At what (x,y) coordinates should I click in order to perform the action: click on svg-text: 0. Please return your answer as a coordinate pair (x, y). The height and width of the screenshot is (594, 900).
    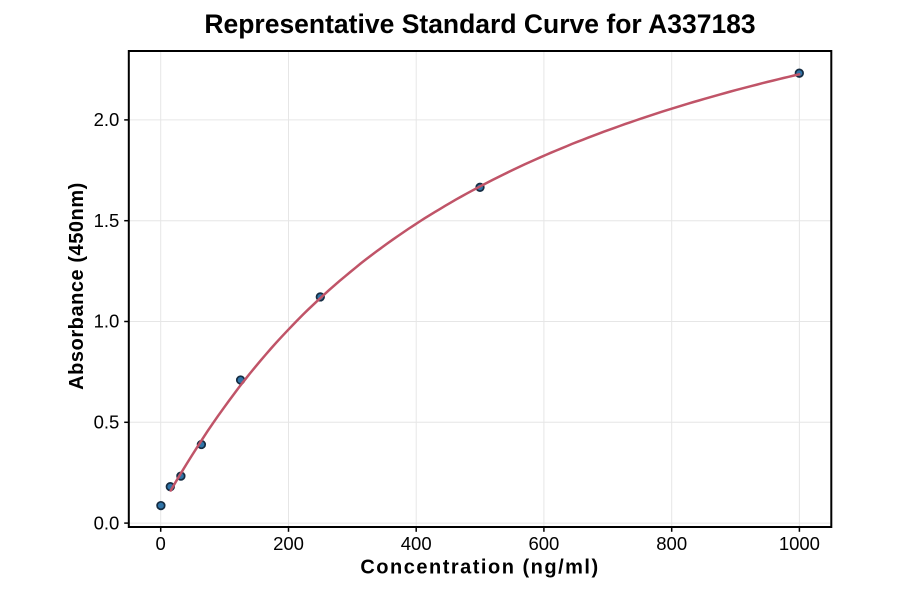
    Looking at the image, I should click on (161, 543).